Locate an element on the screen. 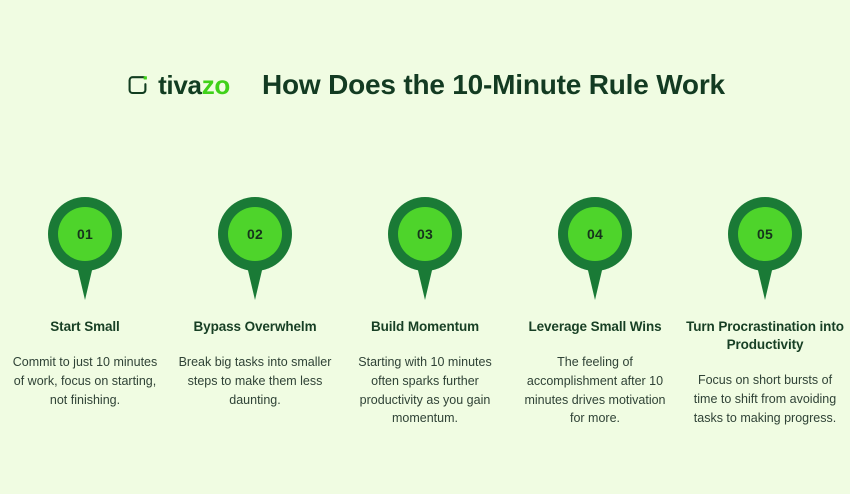 Image resolution: width=850 pixels, height=494 pixels. header: tivazo How Does the 10-Minute Rule Work is located at coordinates (425, 85).